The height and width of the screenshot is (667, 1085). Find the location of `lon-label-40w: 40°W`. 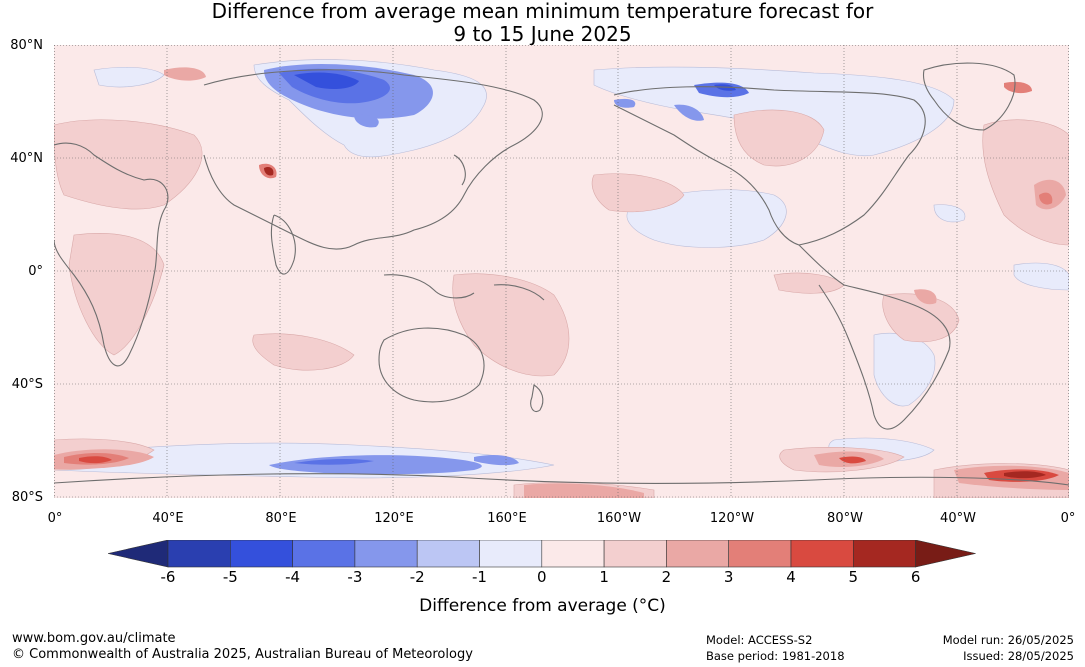

lon-label-40w: 40°W is located at coordinates (958, 518).